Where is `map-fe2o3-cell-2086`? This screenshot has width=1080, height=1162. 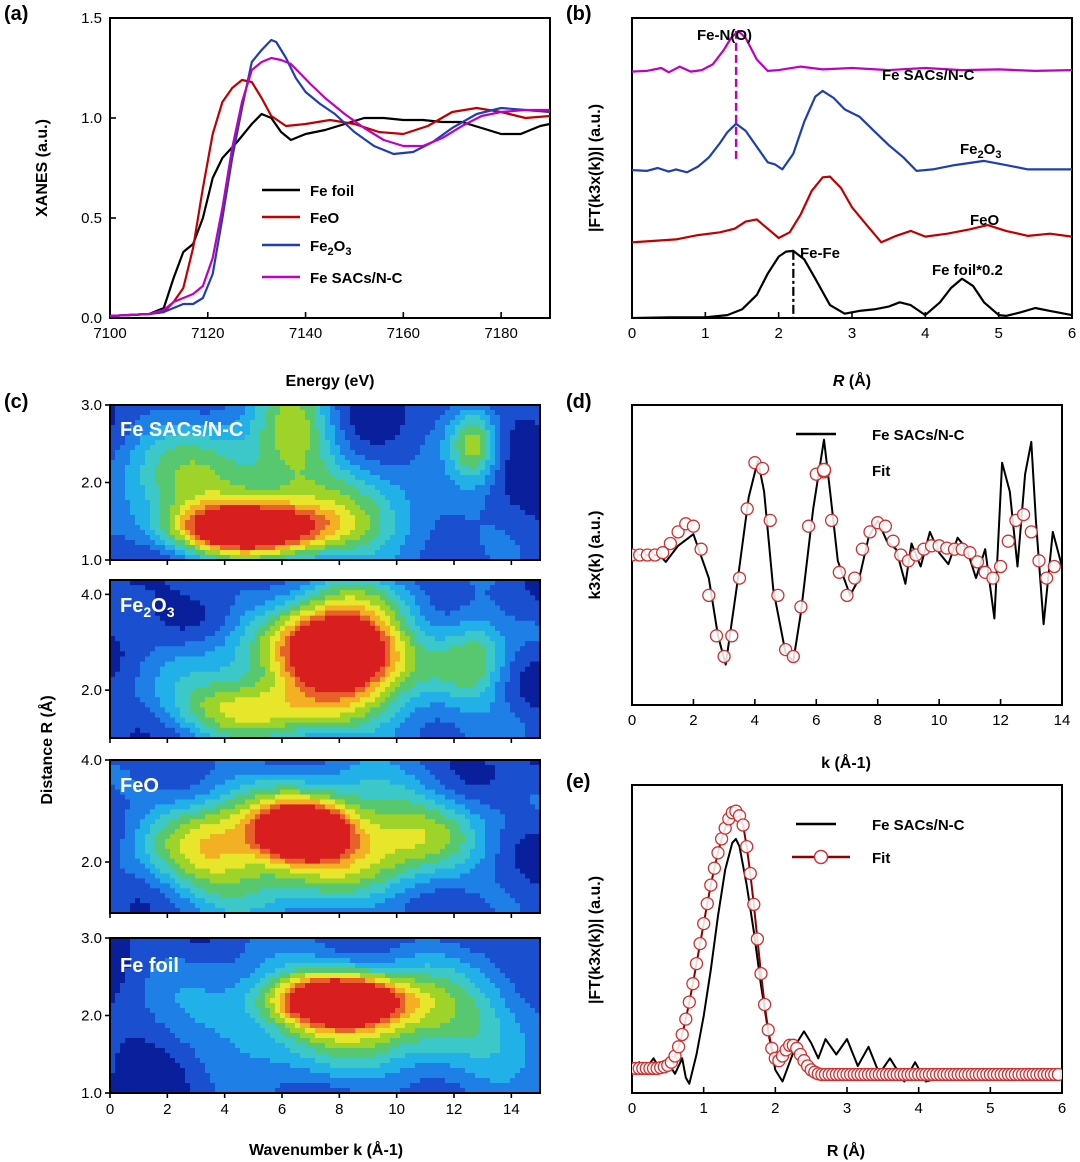
map-fe2o3-cell-2086 is located at coordinates (223, 705).